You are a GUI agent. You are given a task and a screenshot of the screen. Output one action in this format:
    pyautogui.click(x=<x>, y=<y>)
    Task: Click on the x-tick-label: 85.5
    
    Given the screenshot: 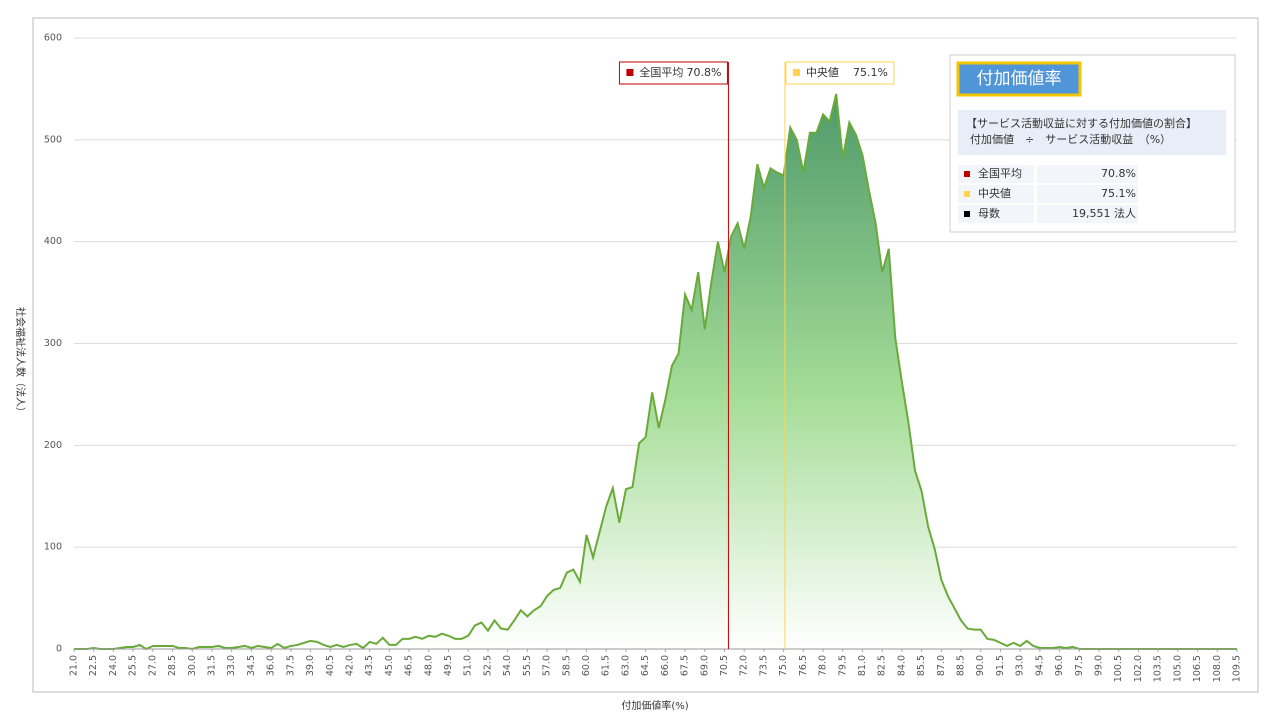 What is the action you would take?
    pyautogui.click(x=921, y=665)
    